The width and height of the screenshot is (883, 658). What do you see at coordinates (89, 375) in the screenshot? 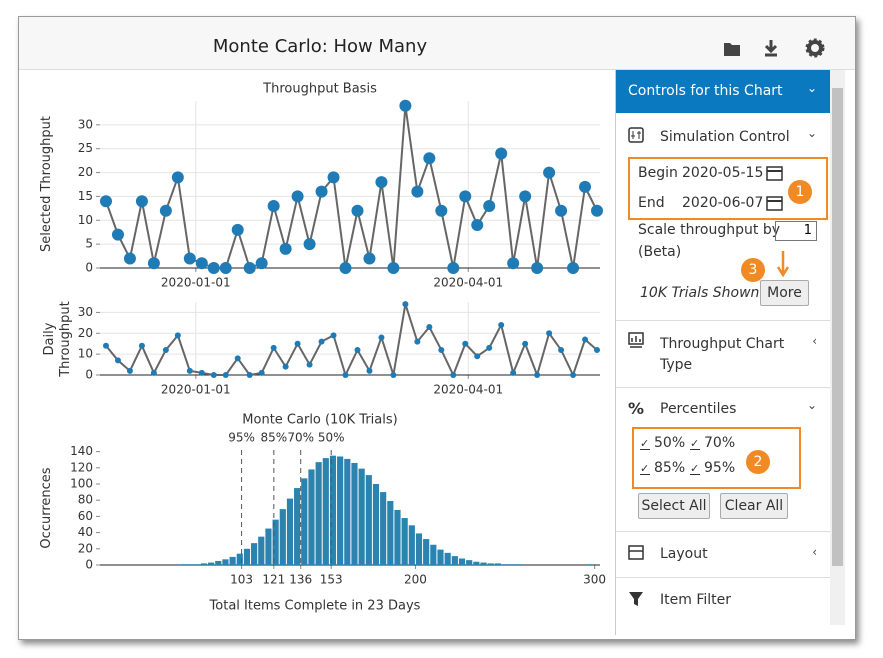
I see `y-tick-label: 0` at bounding box center [89, 375].